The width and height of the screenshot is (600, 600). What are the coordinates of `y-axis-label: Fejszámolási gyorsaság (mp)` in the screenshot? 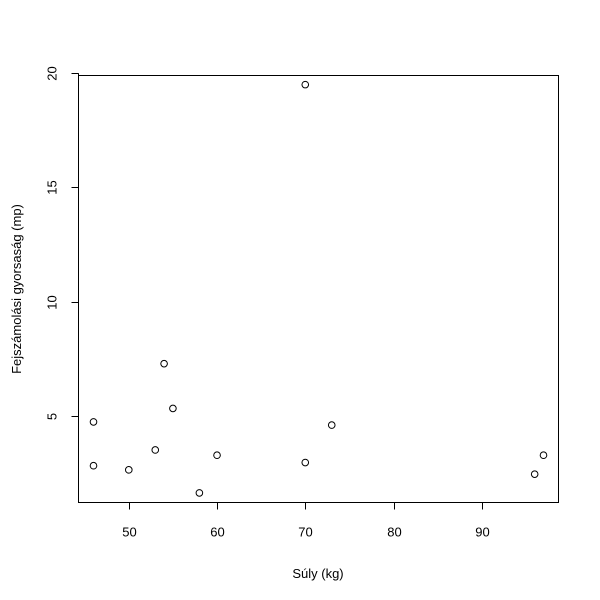 It's located at (16, 289).